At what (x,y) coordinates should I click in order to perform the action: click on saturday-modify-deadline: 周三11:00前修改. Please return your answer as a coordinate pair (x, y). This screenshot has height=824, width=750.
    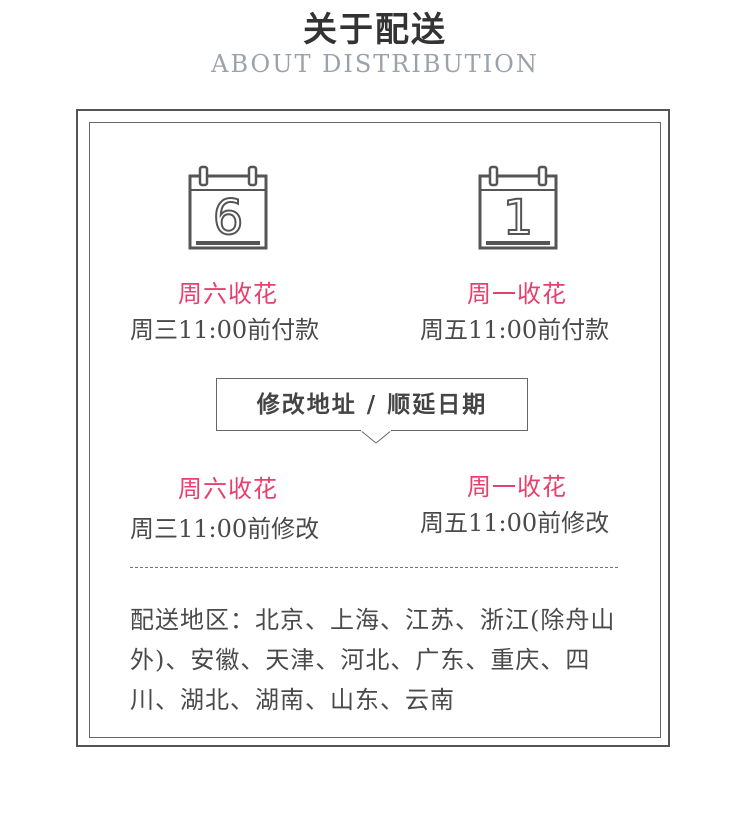
    Looking at the image, I should click on (225, 529).